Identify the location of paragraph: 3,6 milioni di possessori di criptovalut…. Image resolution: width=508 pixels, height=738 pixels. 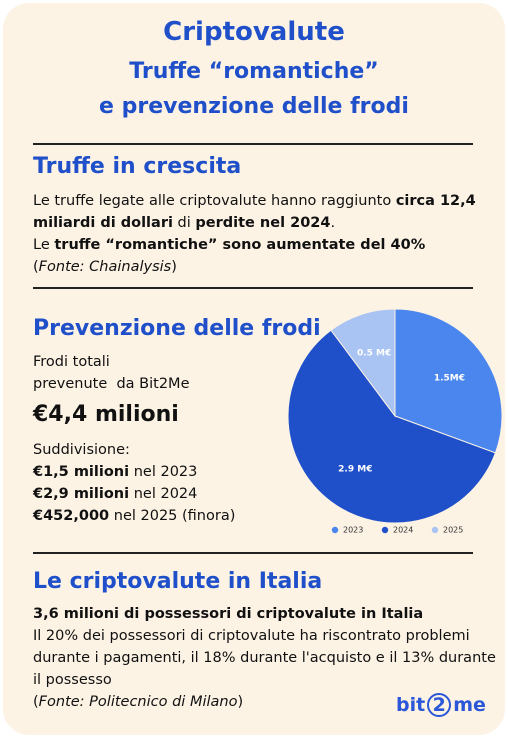
(267, 658).